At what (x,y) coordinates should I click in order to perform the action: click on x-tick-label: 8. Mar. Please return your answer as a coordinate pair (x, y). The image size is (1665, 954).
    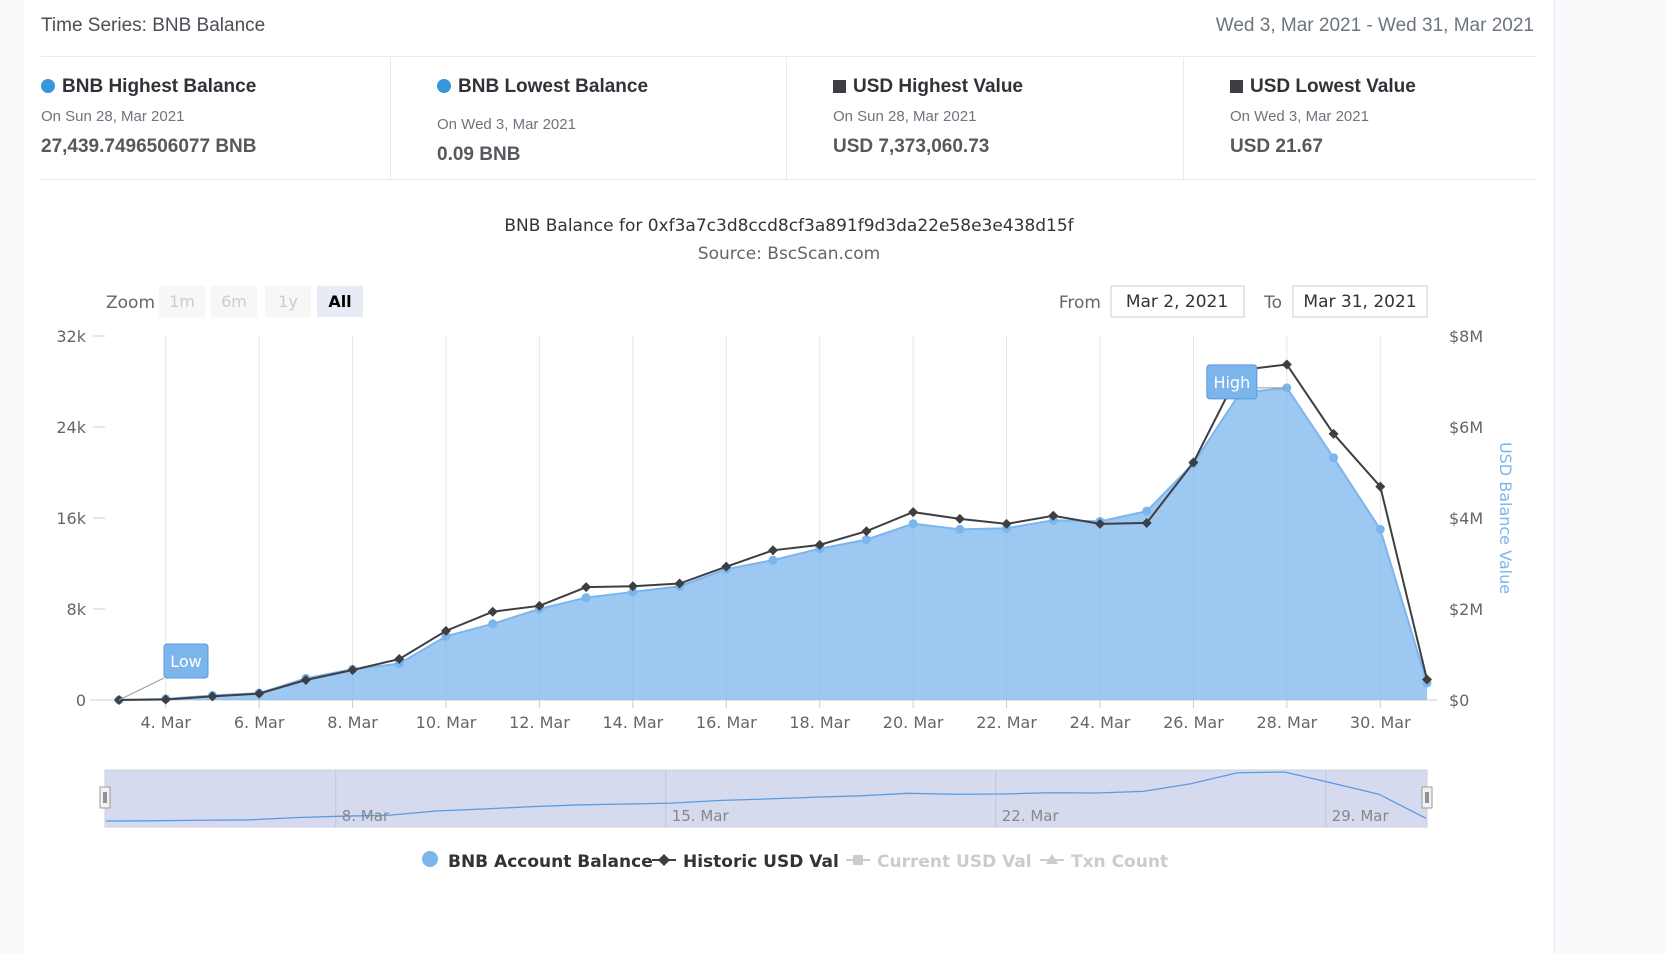
    Looking at the image, I should click on (352, 722).